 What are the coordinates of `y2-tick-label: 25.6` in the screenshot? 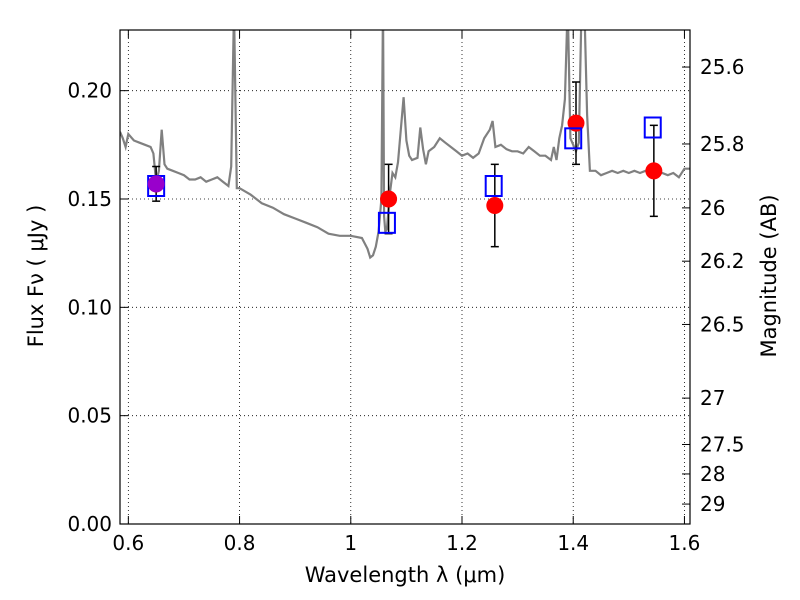 It's located at (722, 67).